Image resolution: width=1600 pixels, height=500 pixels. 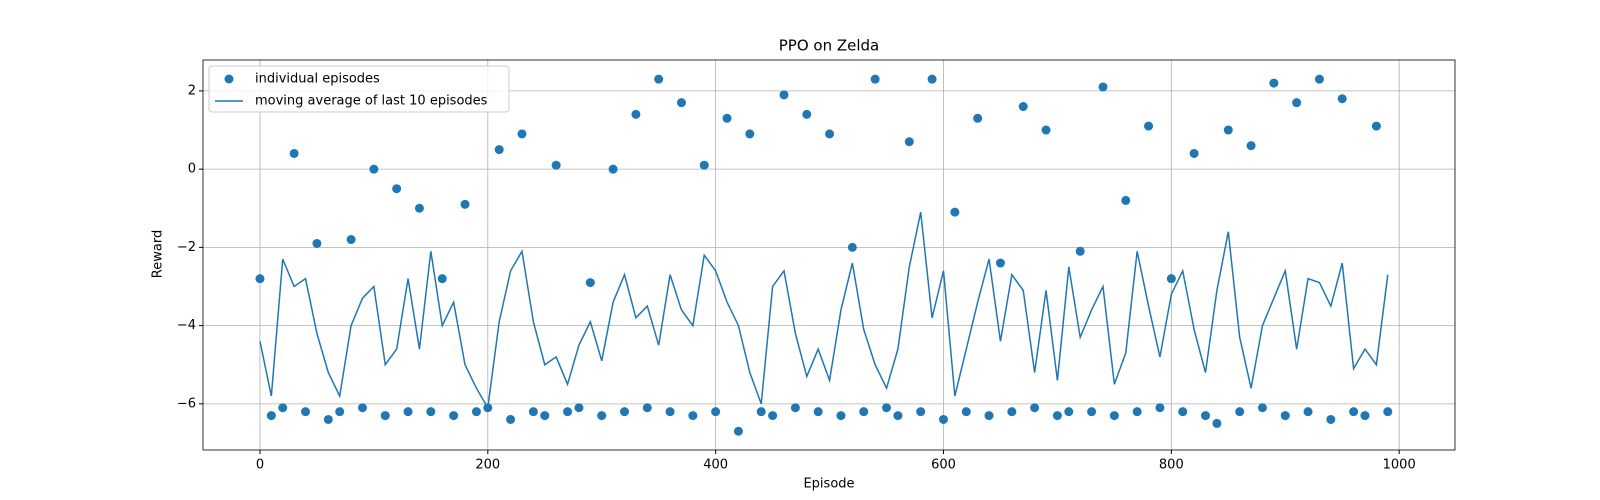 I want to click on legend-box, so click(x=359, y=89).